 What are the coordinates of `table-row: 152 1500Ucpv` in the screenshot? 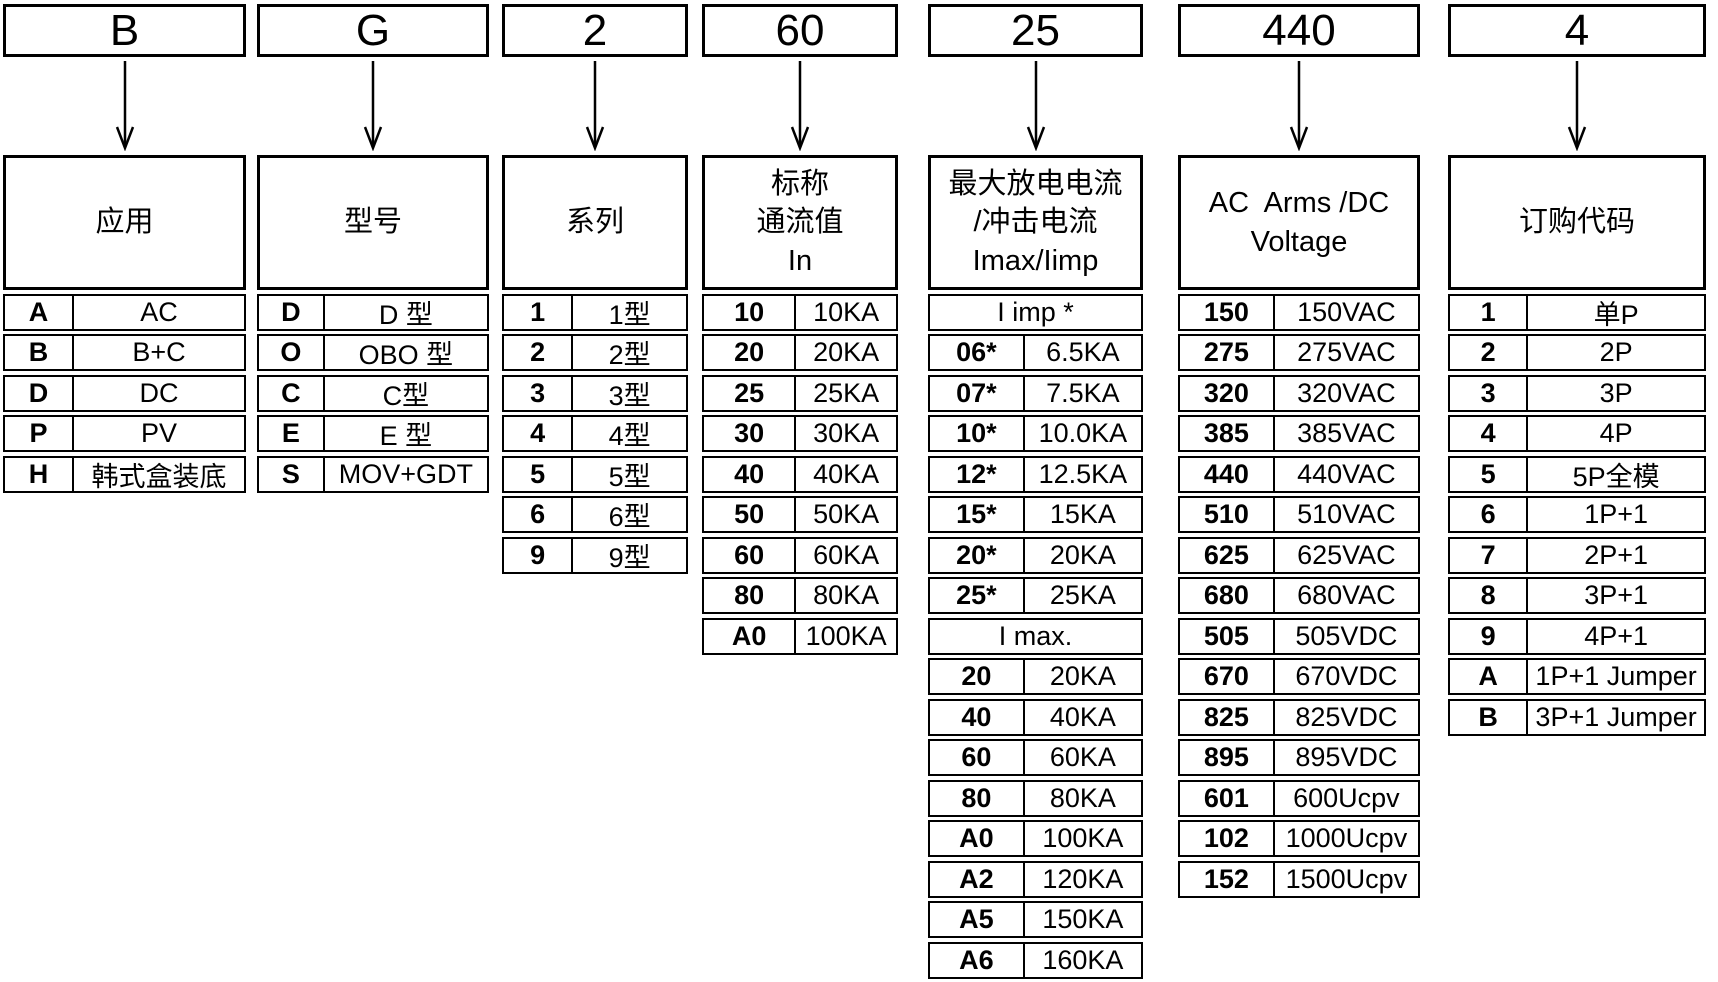 It's located at (1299, 879).